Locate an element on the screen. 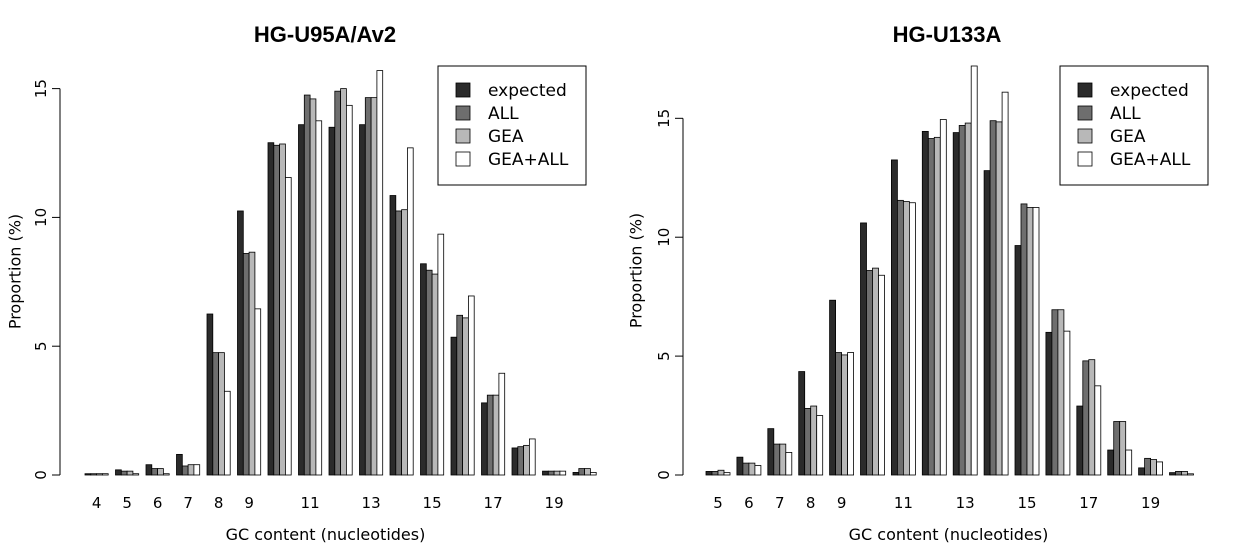 This screenshot has height=560, width=1242. x-tick-label: 7 is located at coordinates (780, 503).